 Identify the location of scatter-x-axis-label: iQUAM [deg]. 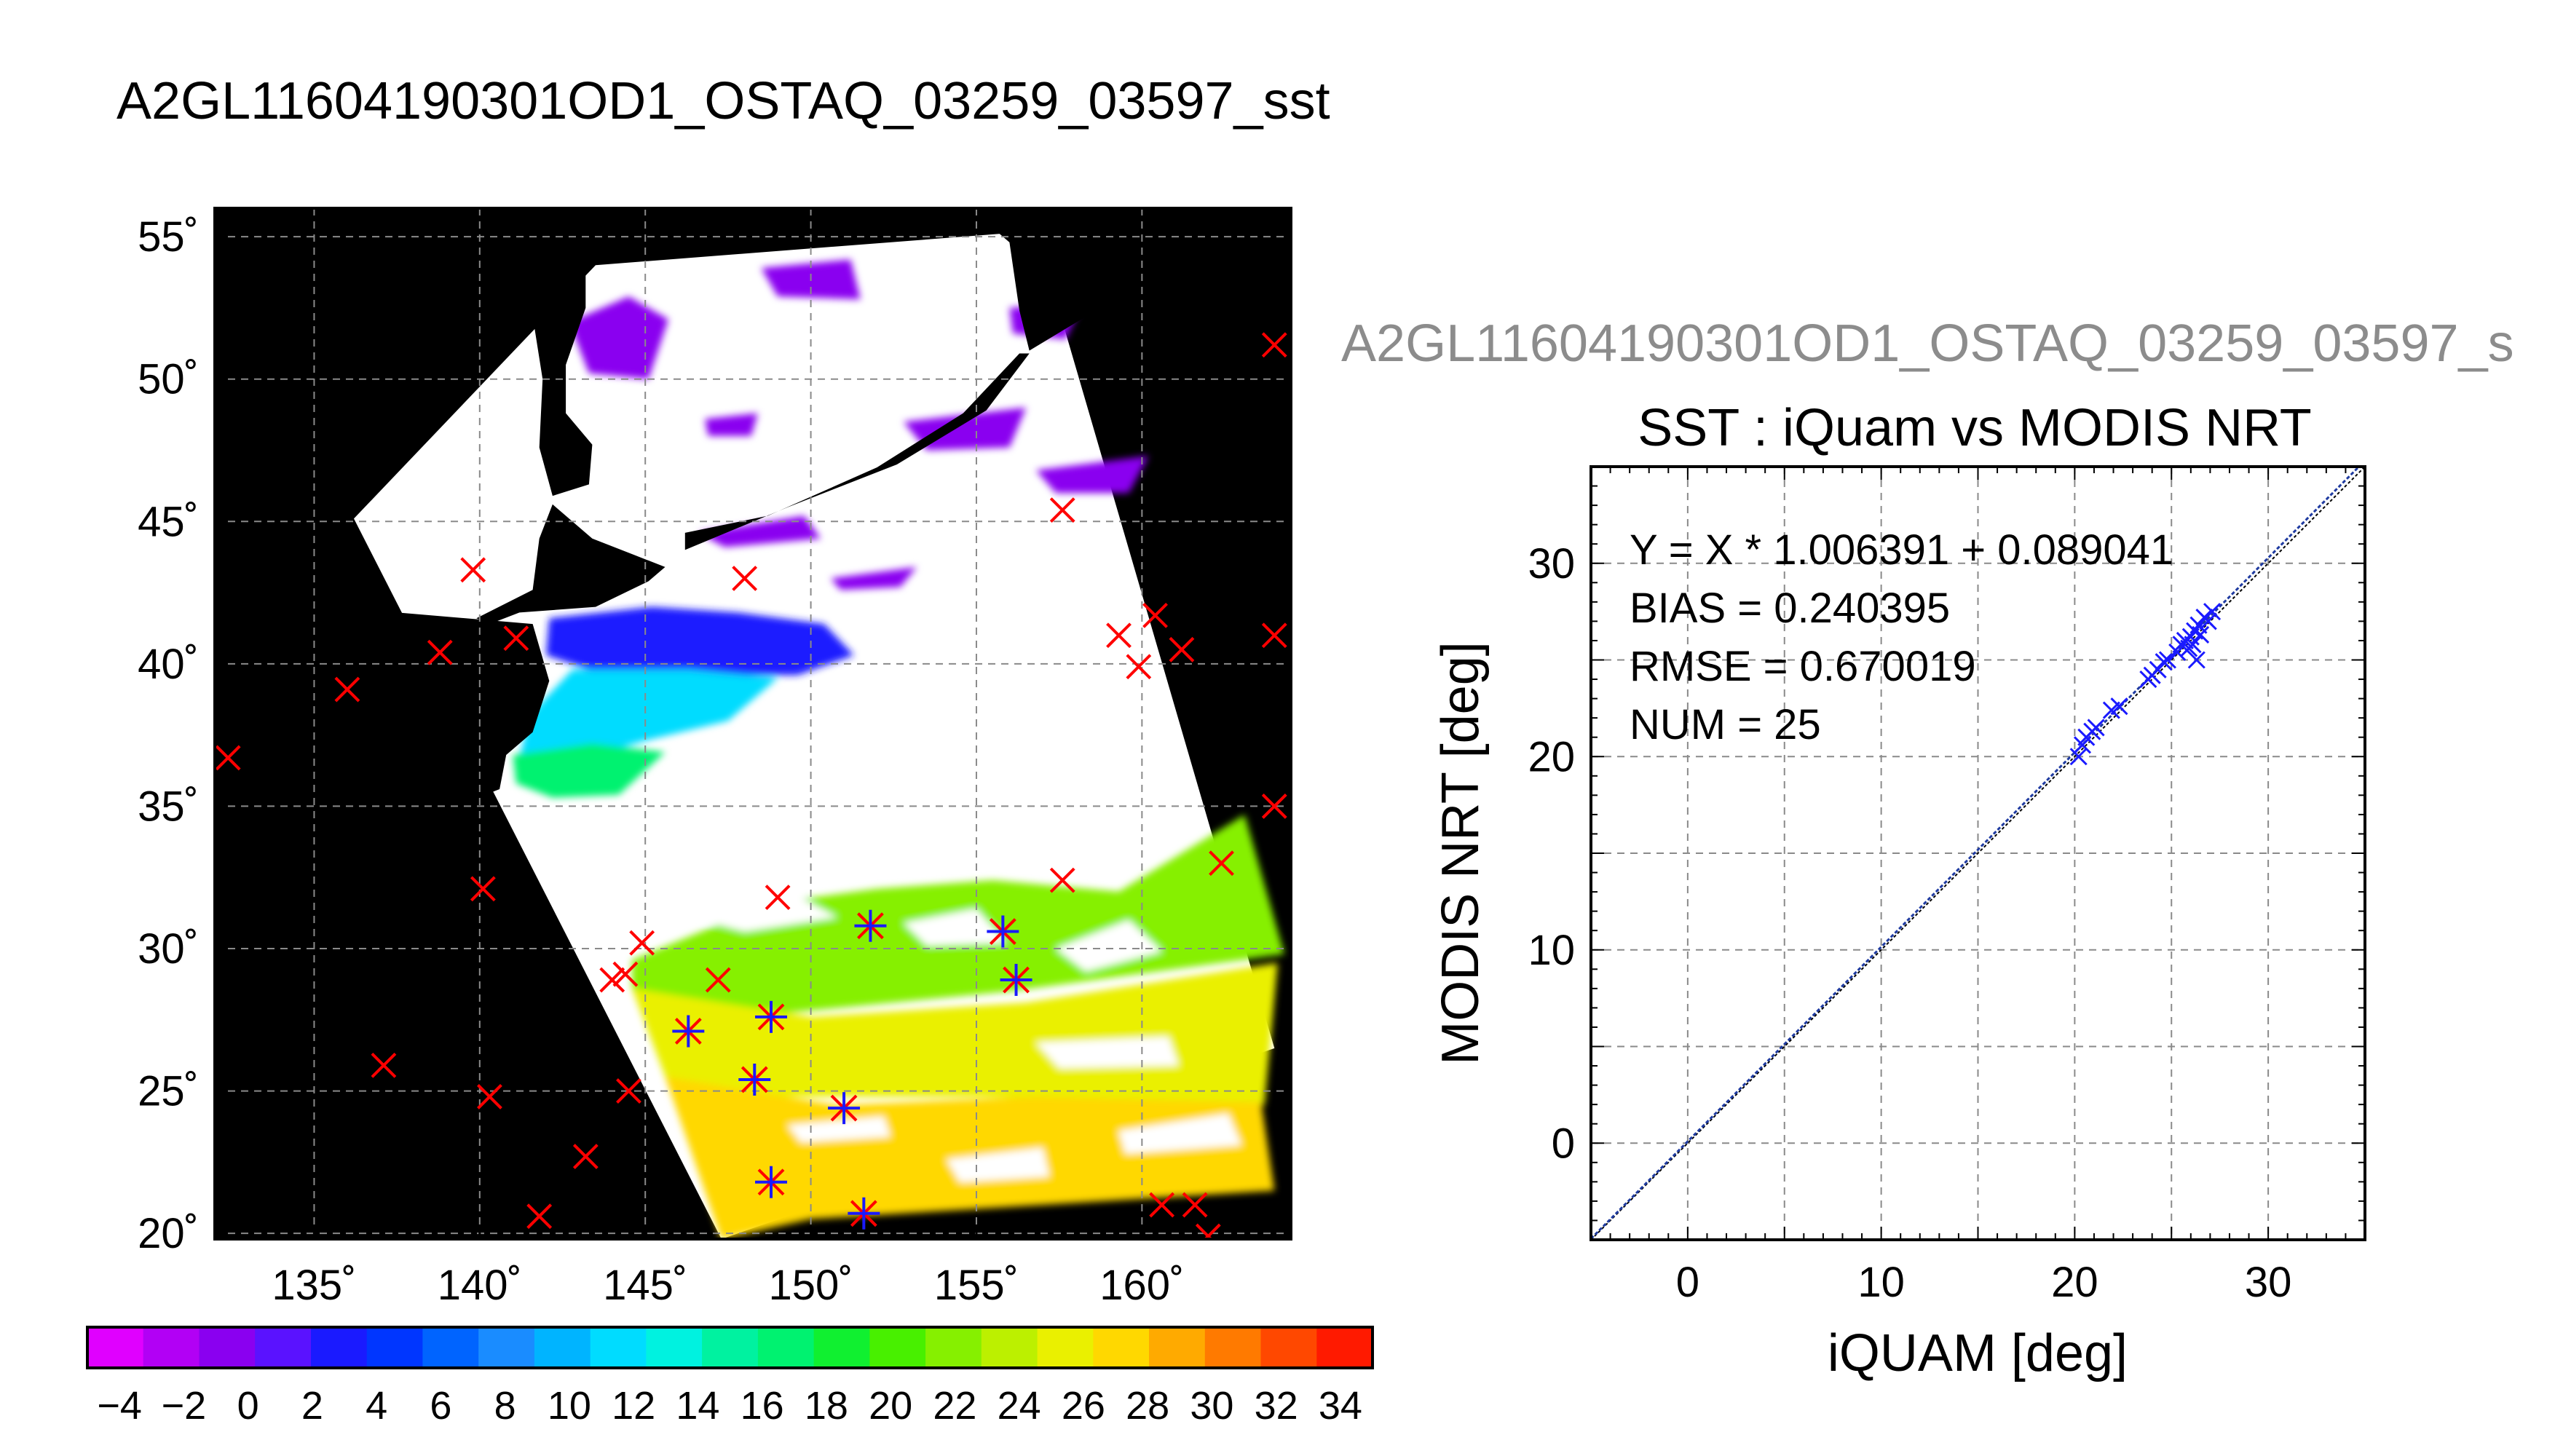
(1978, 1353).